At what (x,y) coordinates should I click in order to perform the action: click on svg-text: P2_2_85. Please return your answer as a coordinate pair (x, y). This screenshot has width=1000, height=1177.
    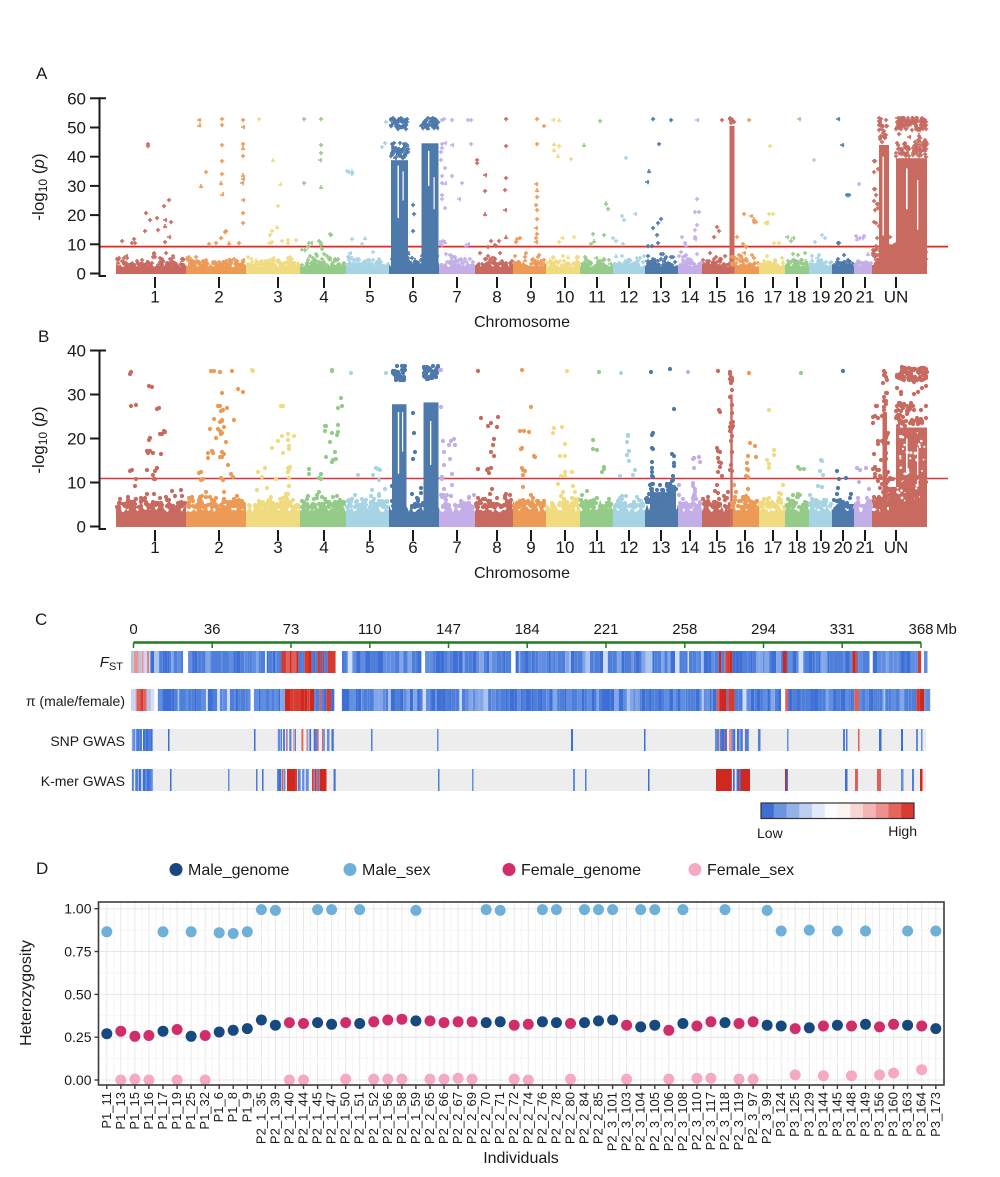
    Looking at the image, I should click on (598, 1118).